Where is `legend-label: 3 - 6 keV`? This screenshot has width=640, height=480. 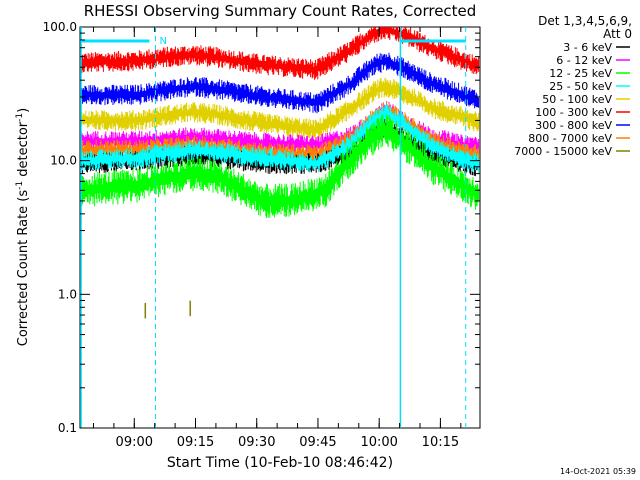
legend-label: 3 - 6 keV is located at coordinates (587, 47).